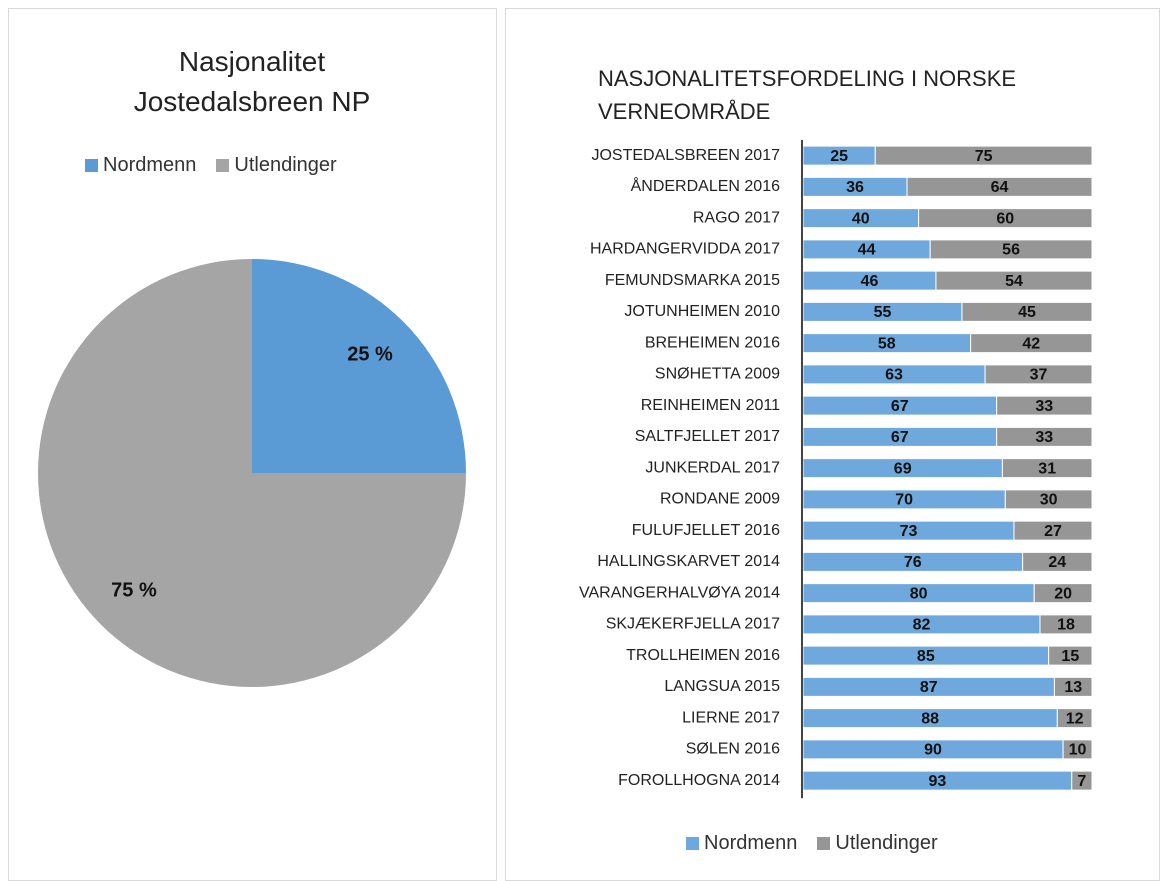  I want to click on data-label: 37, so click(1039, 375).